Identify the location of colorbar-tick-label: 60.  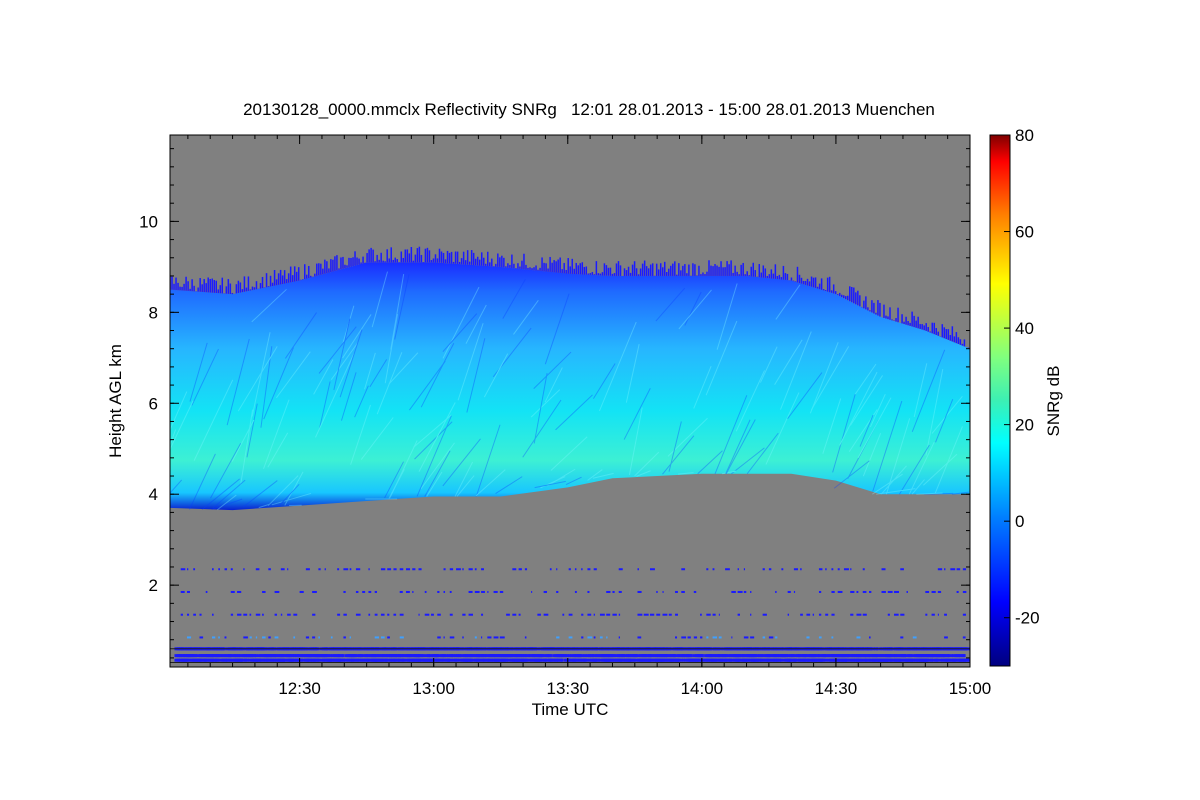
(1024, 232).